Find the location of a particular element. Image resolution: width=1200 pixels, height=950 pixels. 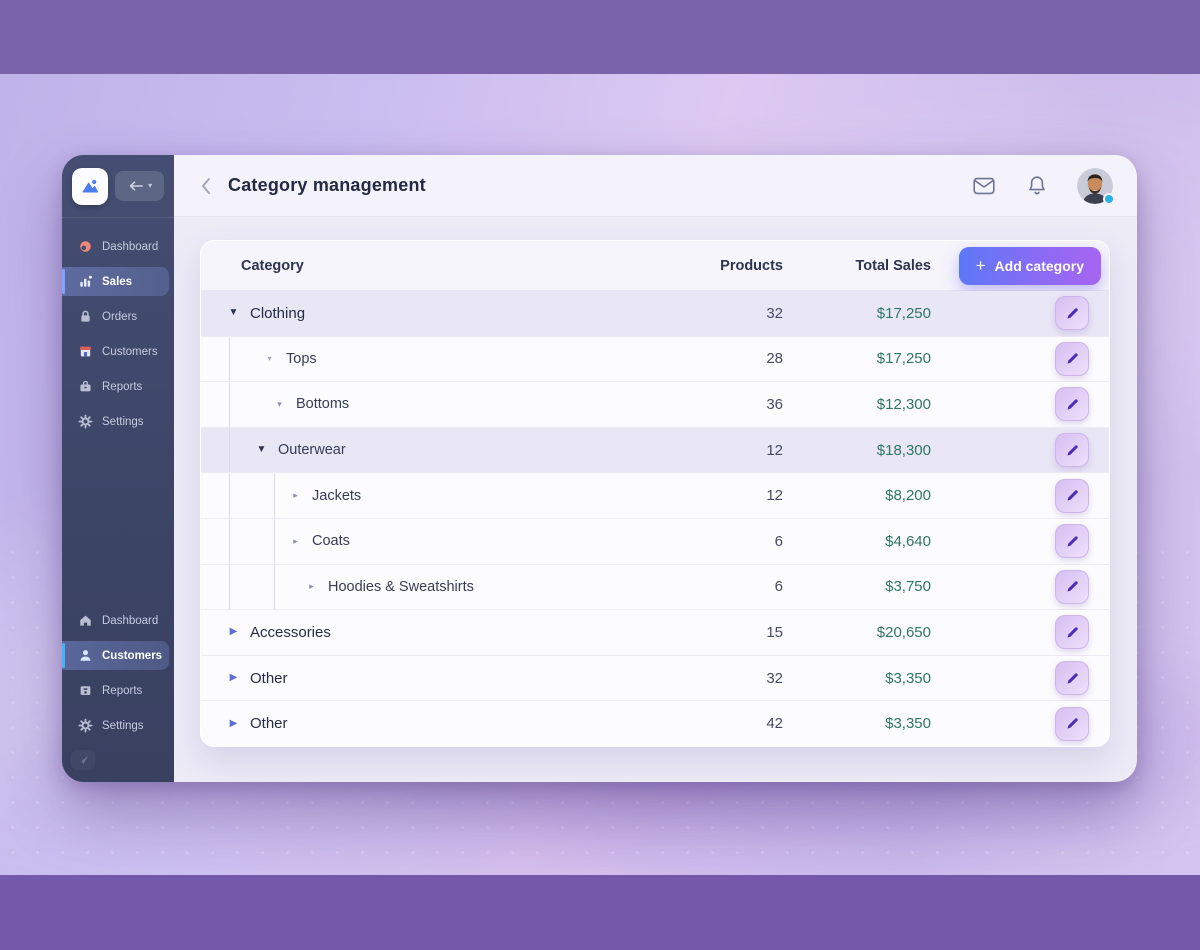

bar-chart-icon is located at coordinates (85, 281).